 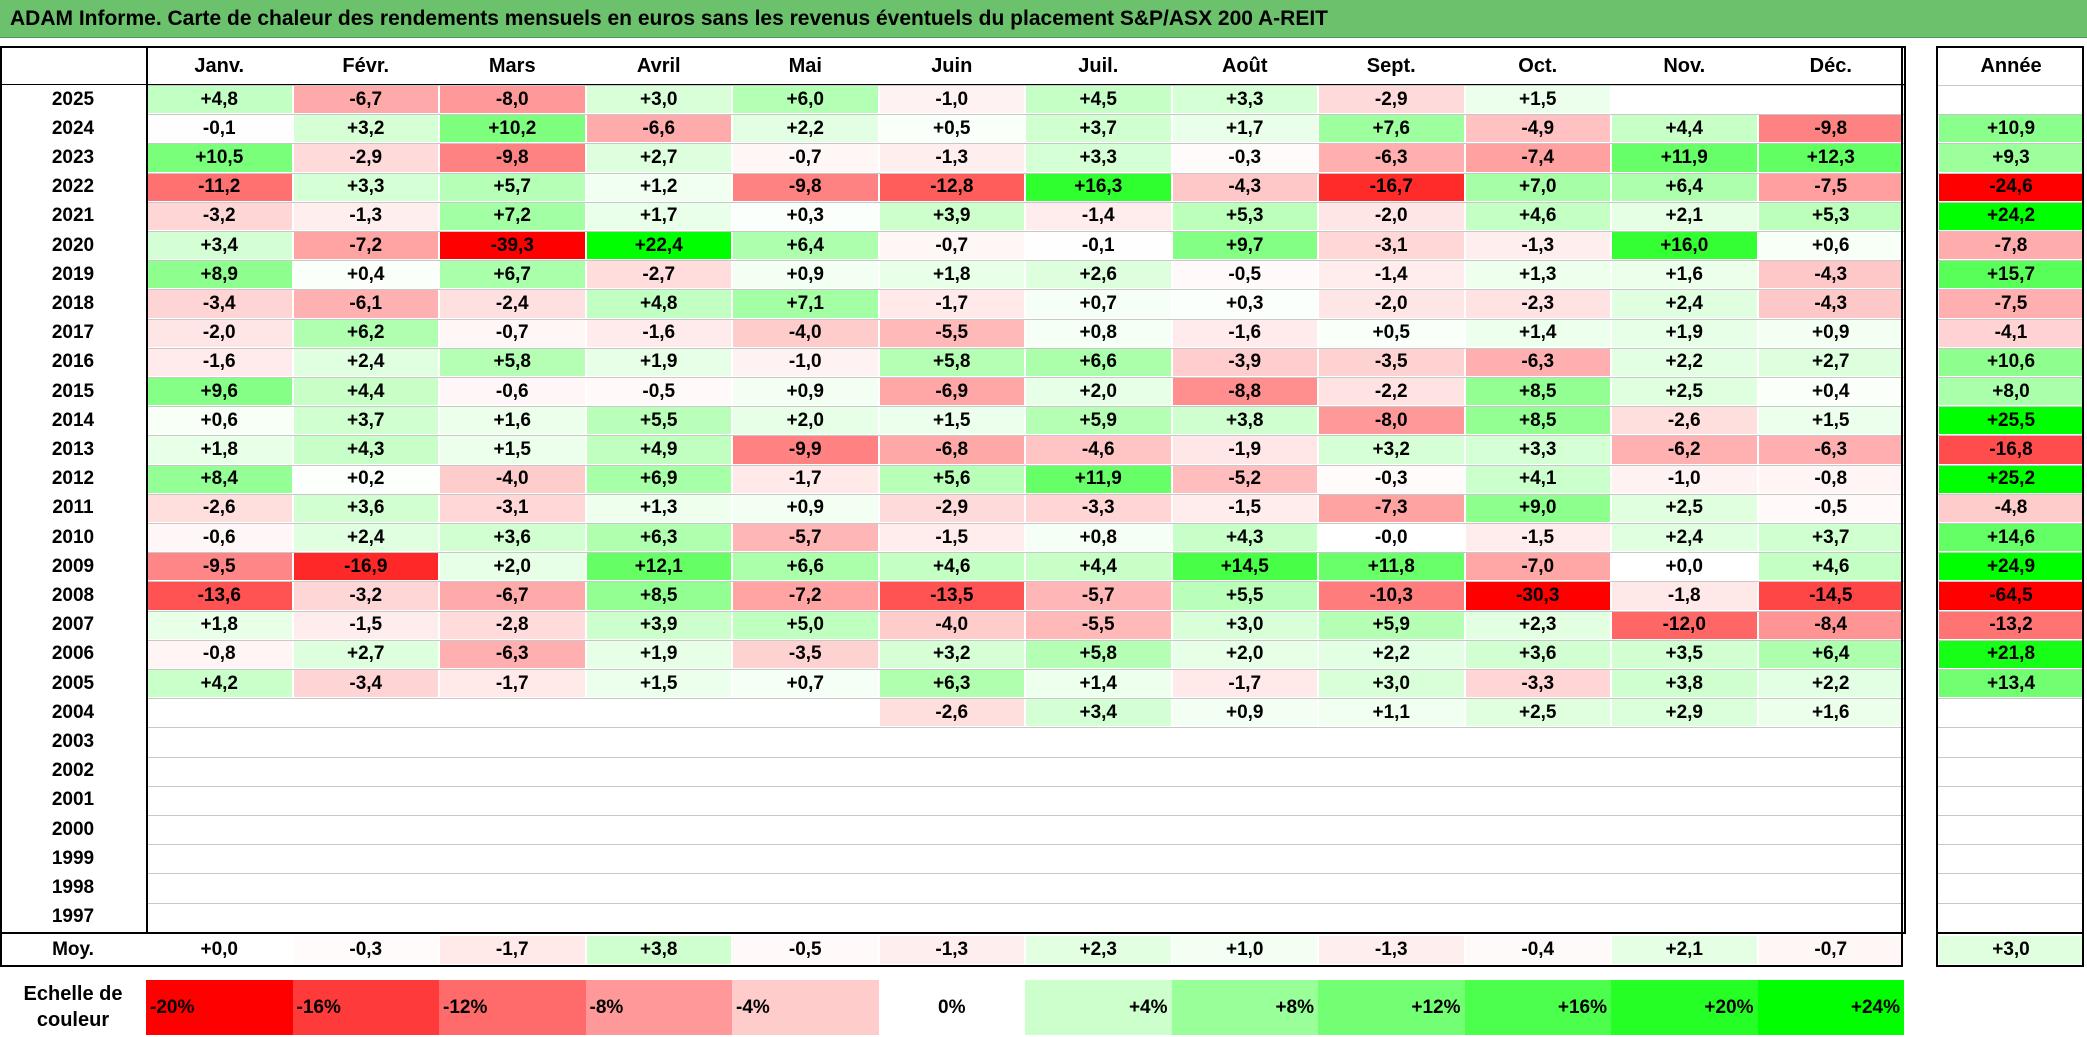 What do you see at coordinates (365, 304) in the screenshot?
I see `heatmap-cell: -6,1` at bounding box center [365, 304].